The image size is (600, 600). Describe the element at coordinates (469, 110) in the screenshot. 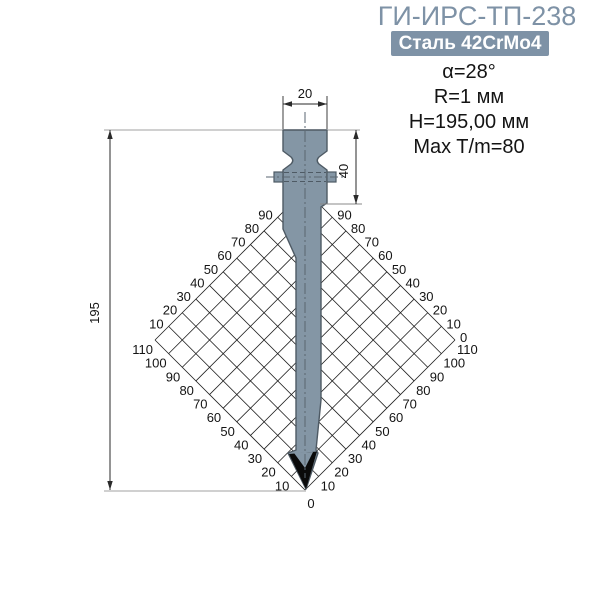

I see `spec-list: α=28° R=1 мм H=195,00 мм Max T/m=80` at that location.